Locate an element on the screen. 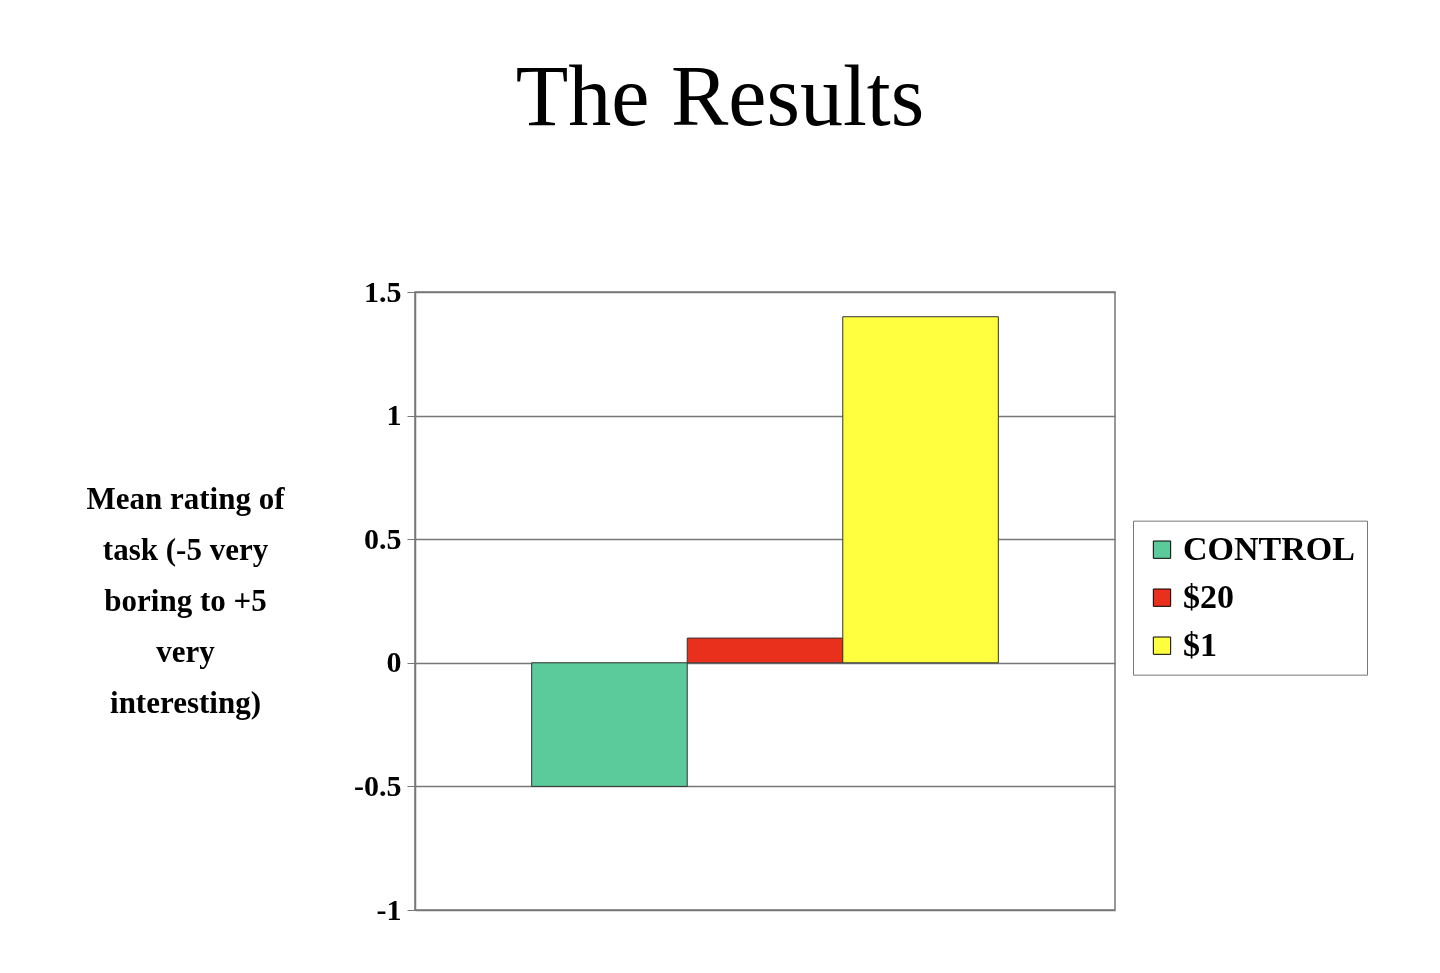 This screenshot has height=973, width=1440. y-tick-label: 1 is located at coordinates (394, 415).